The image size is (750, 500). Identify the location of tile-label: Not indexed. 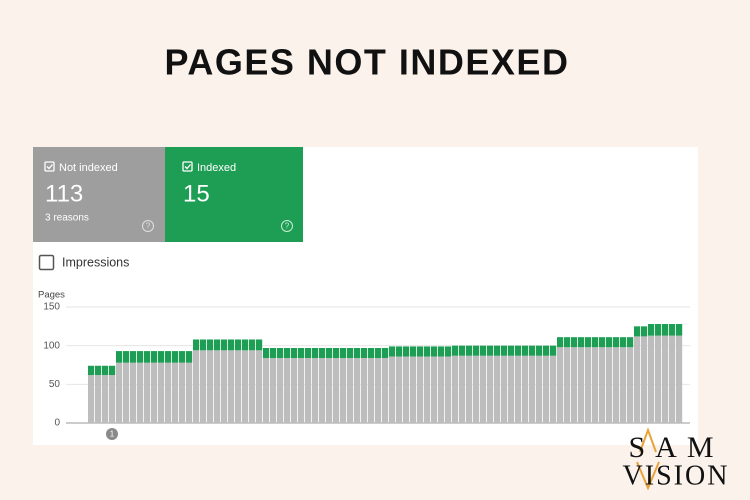
(88, 168).